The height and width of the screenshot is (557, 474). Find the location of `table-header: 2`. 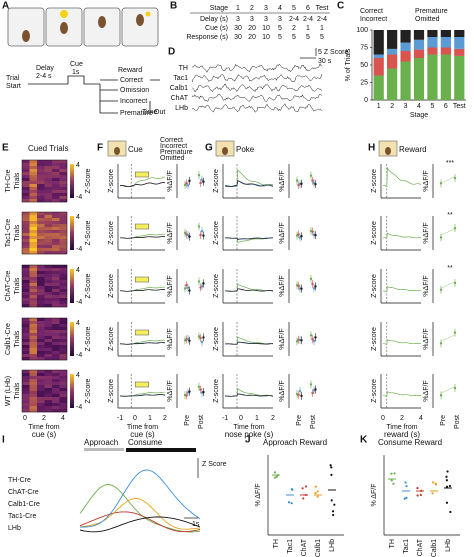

table-header: 2 is located at coordinates (252, 8).